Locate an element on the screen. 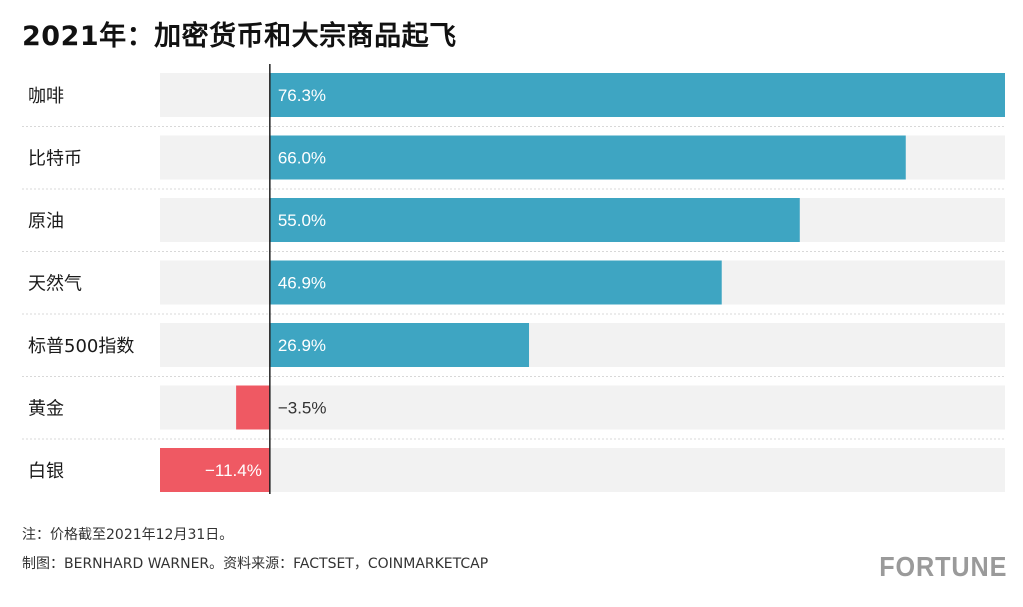 This screenshot has width=1023, height=607. data-label: 55.0% is located at coordinates (302, 220).